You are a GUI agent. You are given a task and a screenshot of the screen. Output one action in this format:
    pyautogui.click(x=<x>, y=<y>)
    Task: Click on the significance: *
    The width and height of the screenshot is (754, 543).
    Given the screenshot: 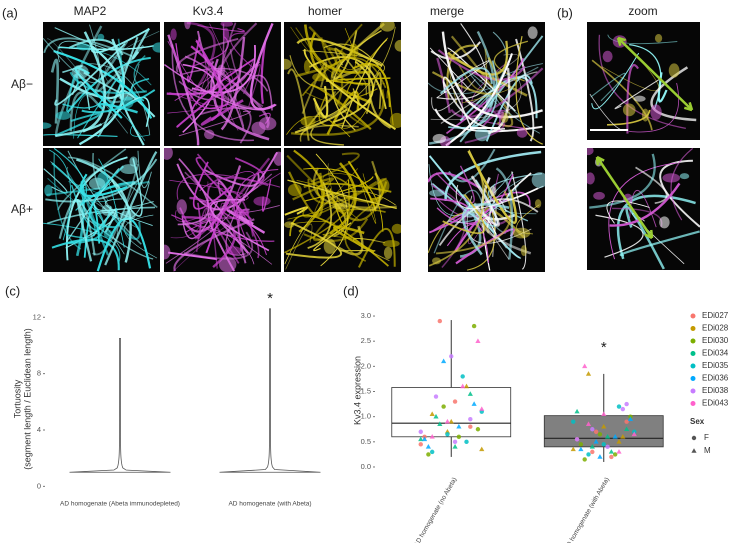 What is the action you would take?
    pyautogui.click(x=270, y=298)
    